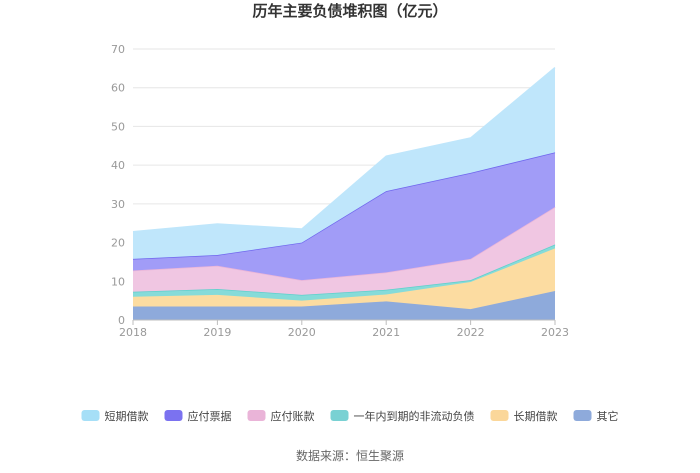 The image size is (700, 473). Describe the element at coordinates (118, 88) in the screenshot. I see `y-tick-60: 60` at that location.